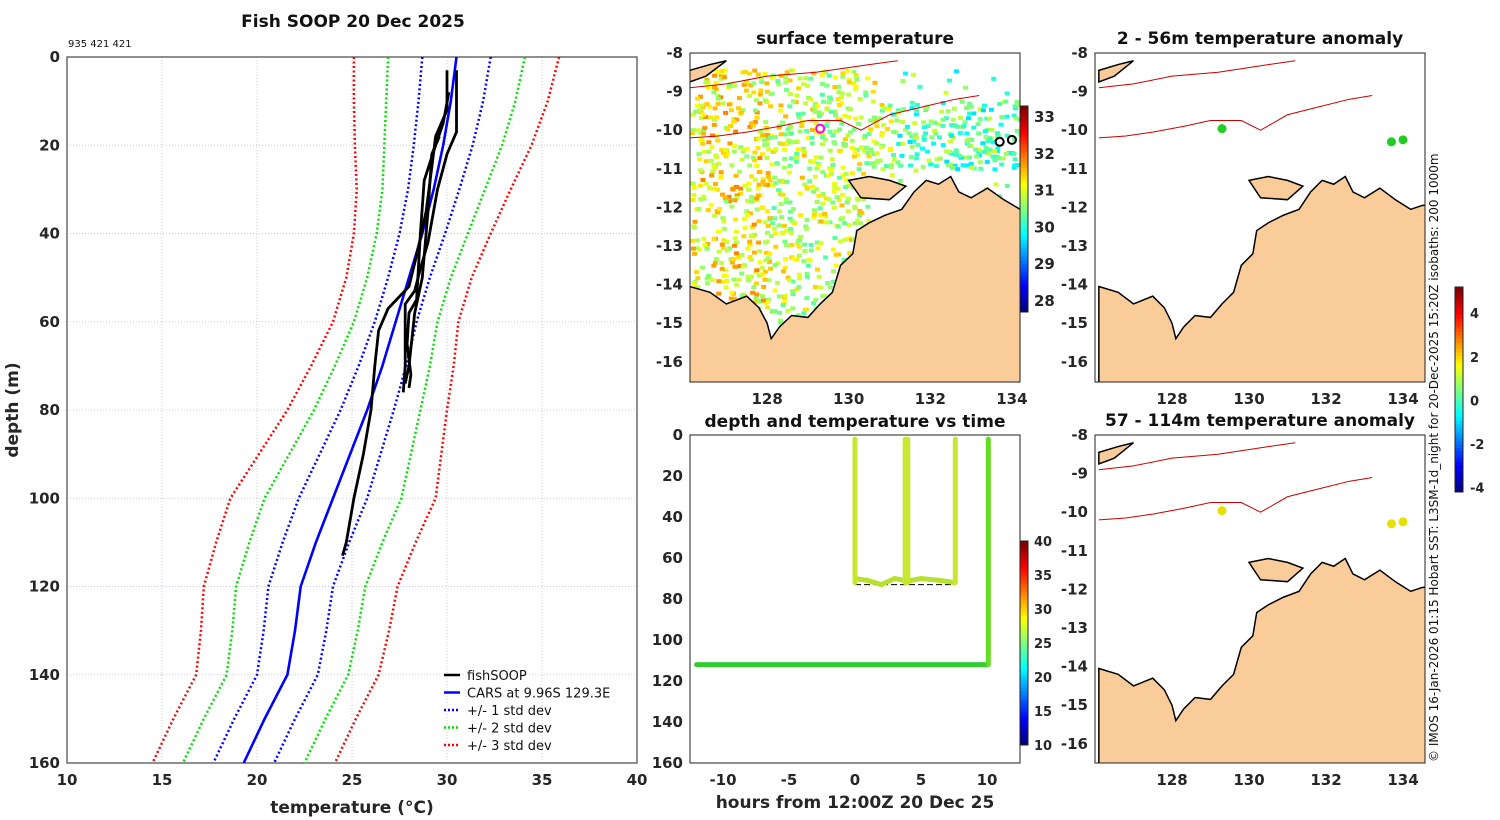 Image resolution: width=1500 pixels, height=820 pixels. I want to click on sst-colorbar: 28 29 30 31 32 33, so click(1037, 209).